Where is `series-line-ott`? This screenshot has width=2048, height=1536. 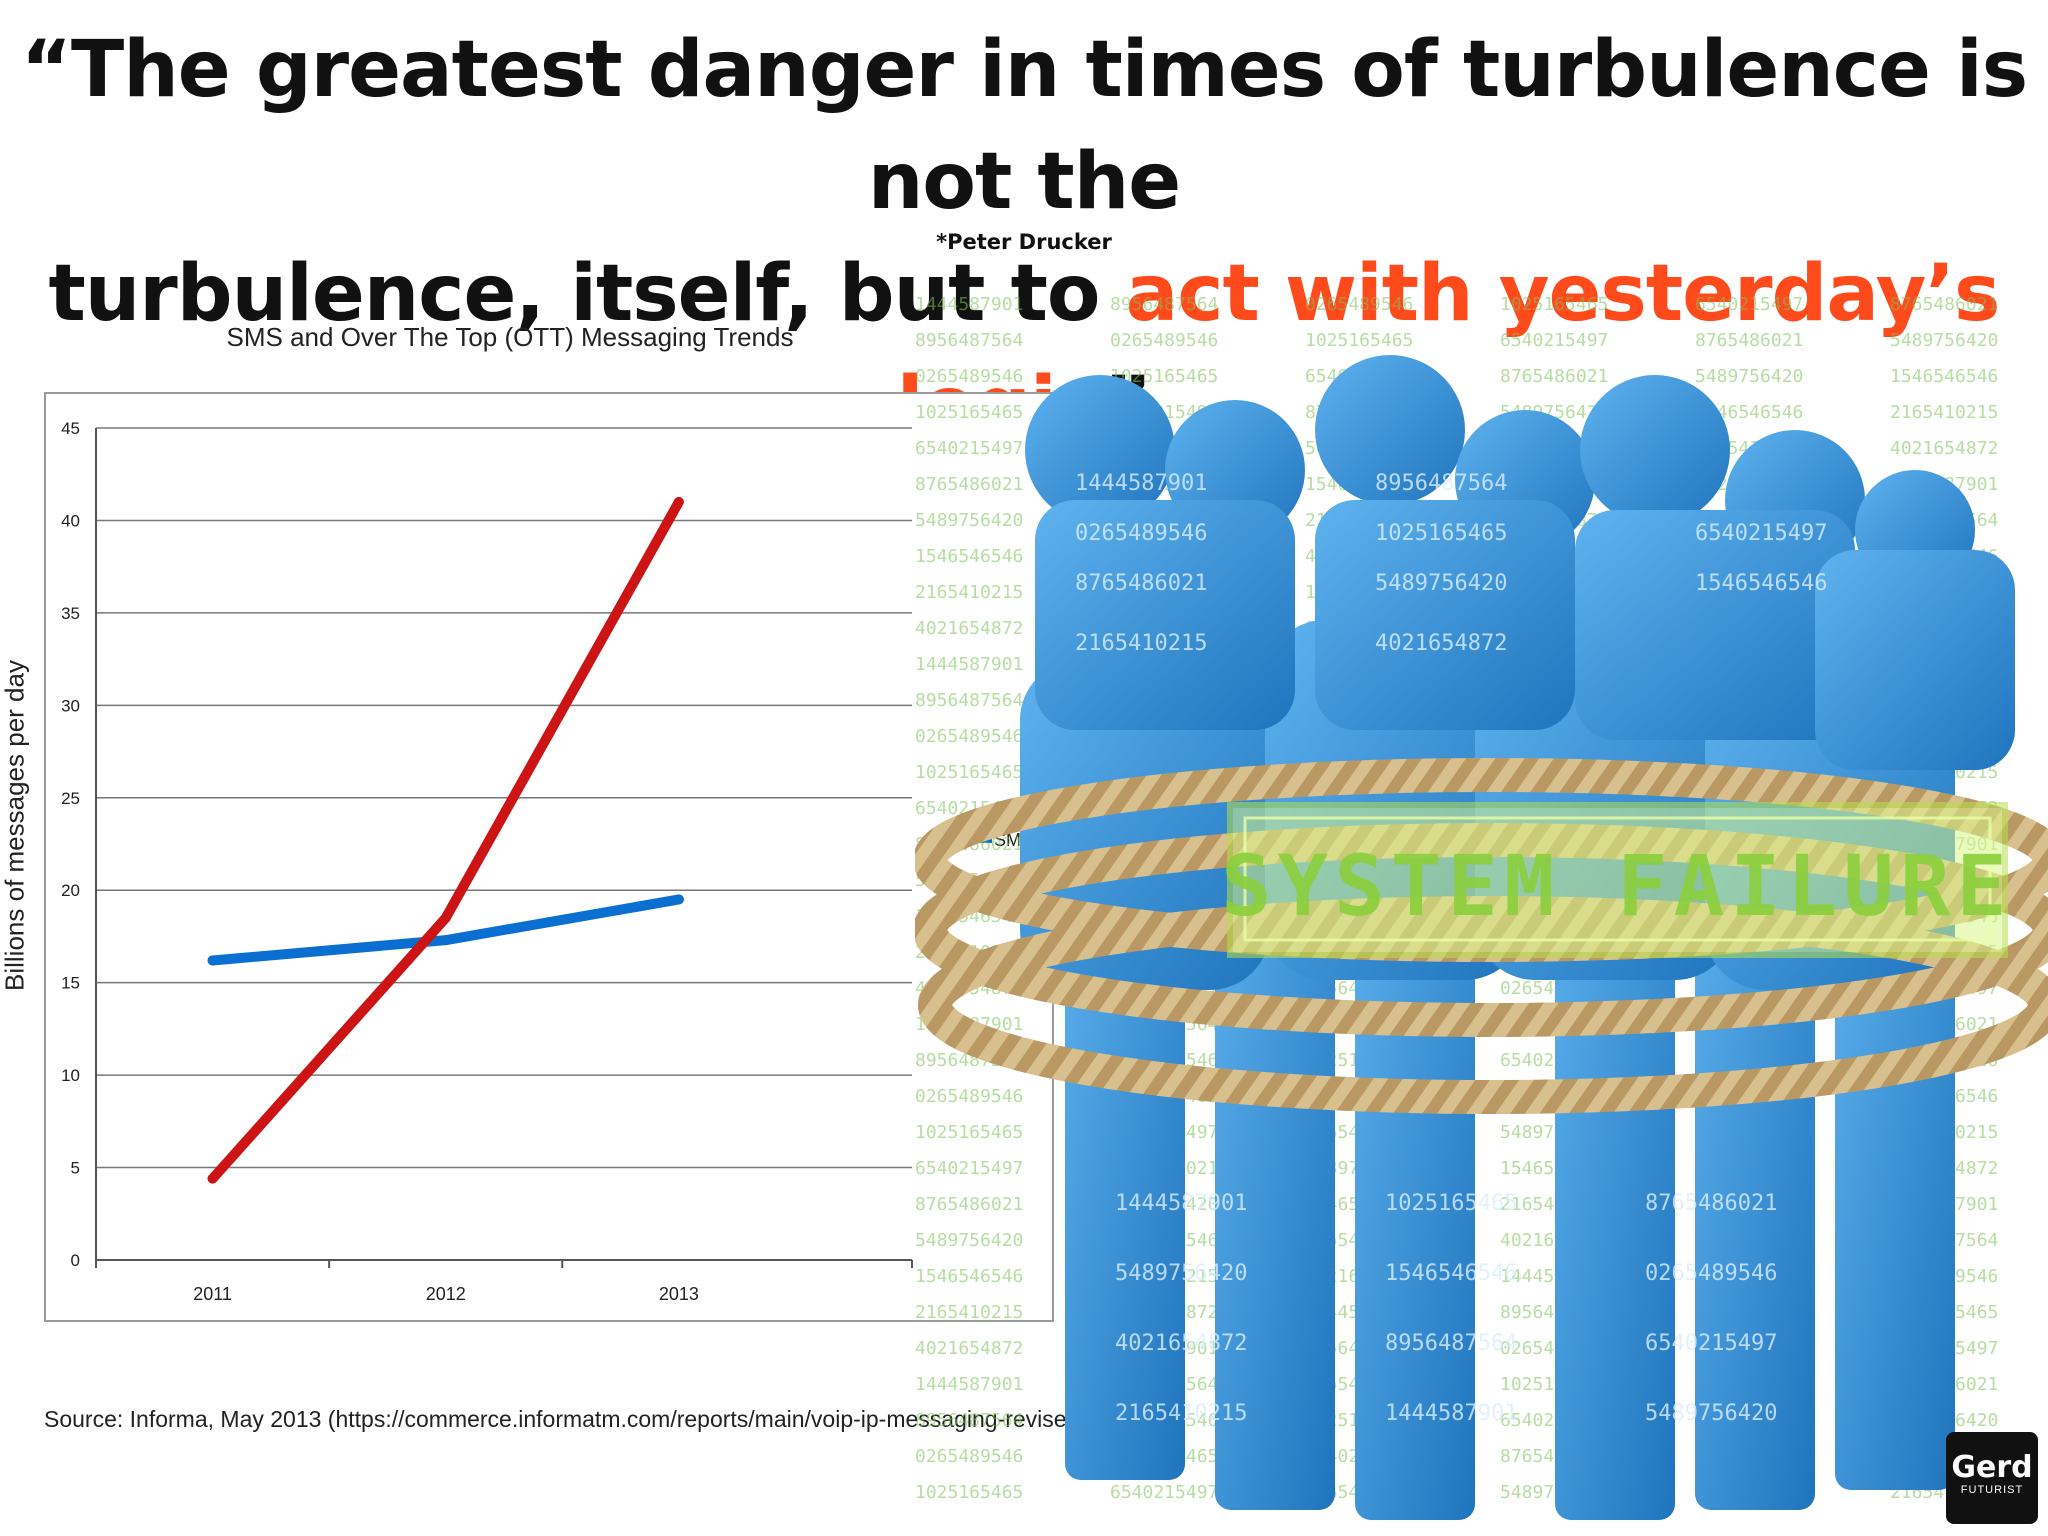 series-line-ott is located at coordinates (445, 840).